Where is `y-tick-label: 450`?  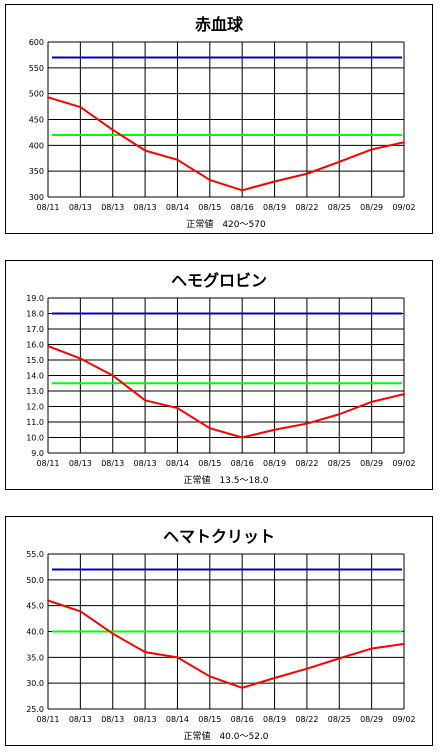 y-tick-label: 450 is located at coordinates (36, 120).